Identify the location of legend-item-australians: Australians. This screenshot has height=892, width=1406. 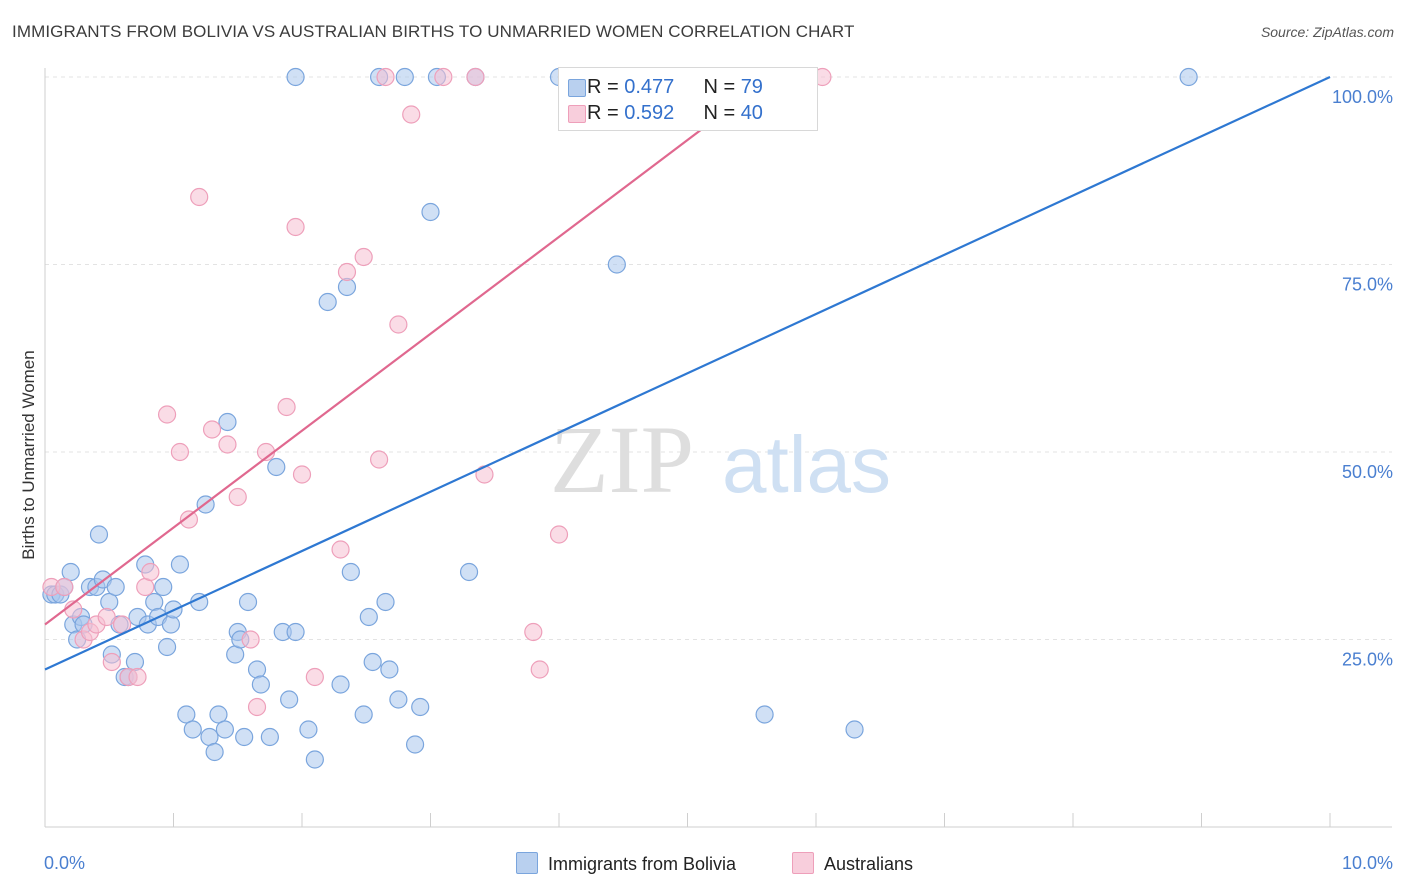
(852, 863).